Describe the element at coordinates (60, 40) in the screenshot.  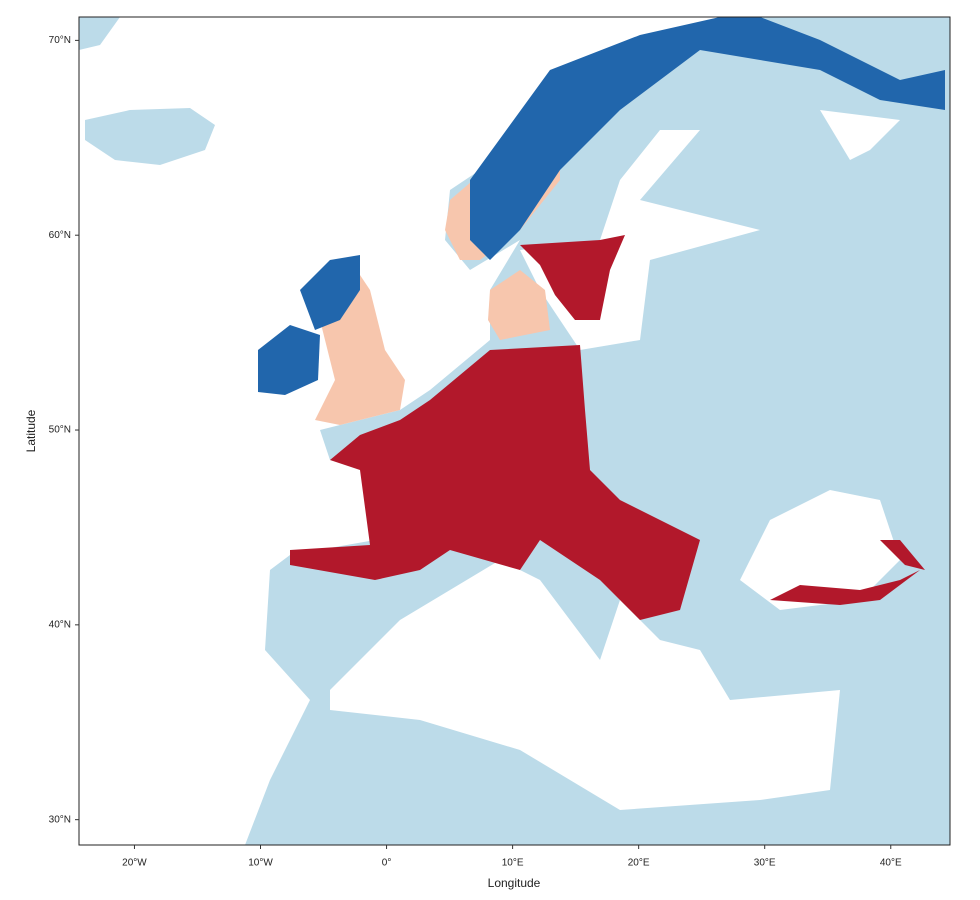
I see `y-tick-label: 70°N` at that location.